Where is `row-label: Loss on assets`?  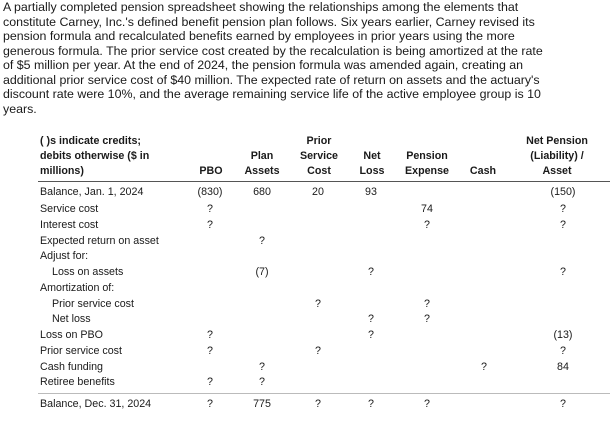
row-label: Loss on assets is located at coordinates (88, 272).